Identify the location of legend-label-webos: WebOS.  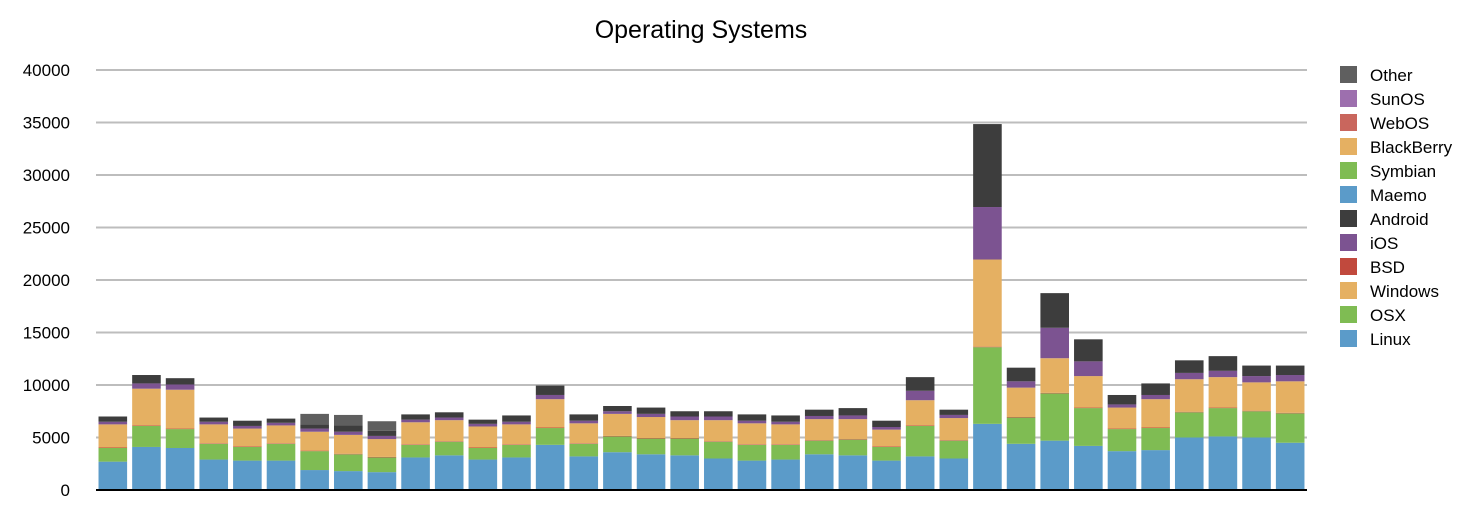
(1399, 123).